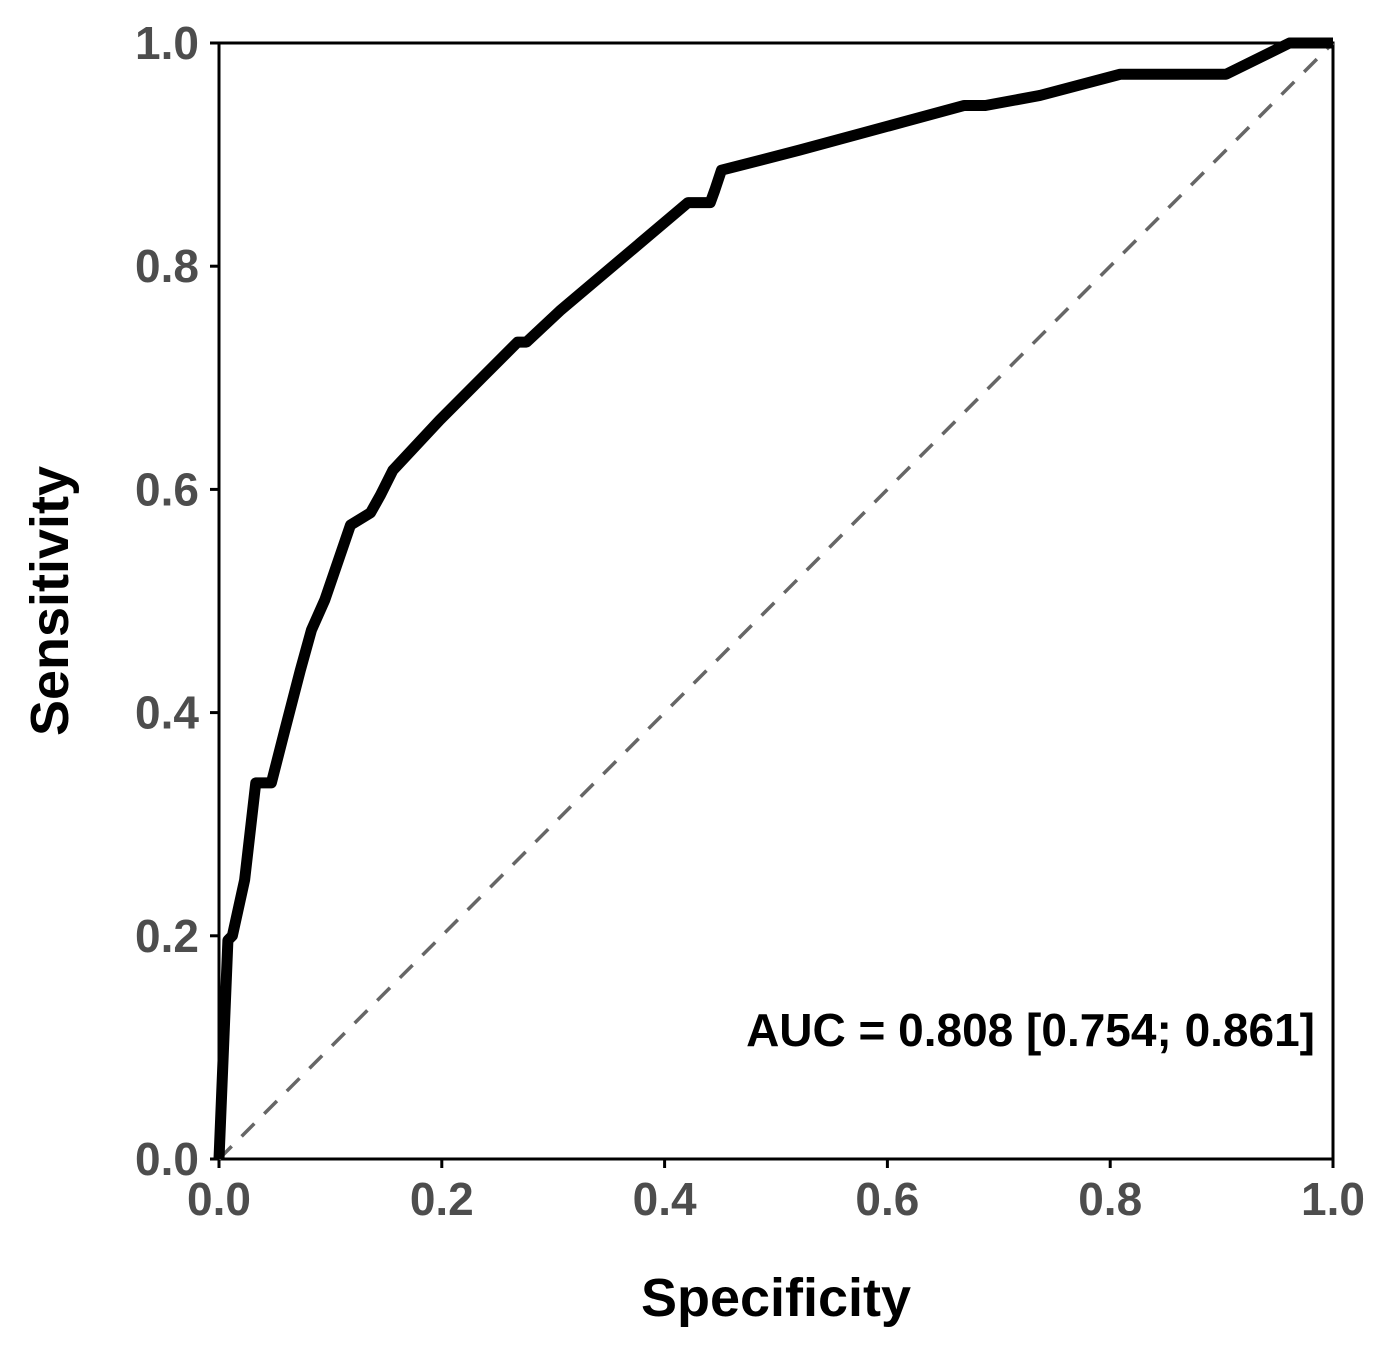 The height and width of the screenshot is (1349, 1393). I want to click on y-tick-label: 0.4, so click(167, 713).